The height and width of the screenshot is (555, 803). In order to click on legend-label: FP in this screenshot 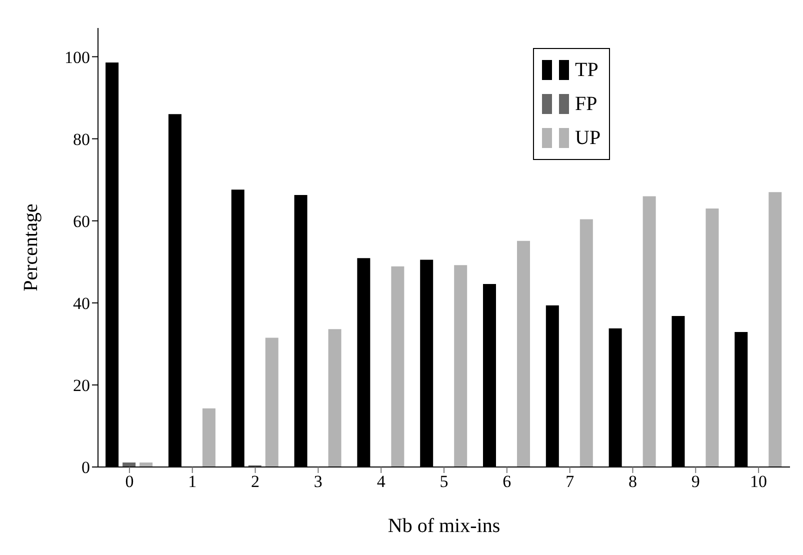, I will do `click(586, 104)`.